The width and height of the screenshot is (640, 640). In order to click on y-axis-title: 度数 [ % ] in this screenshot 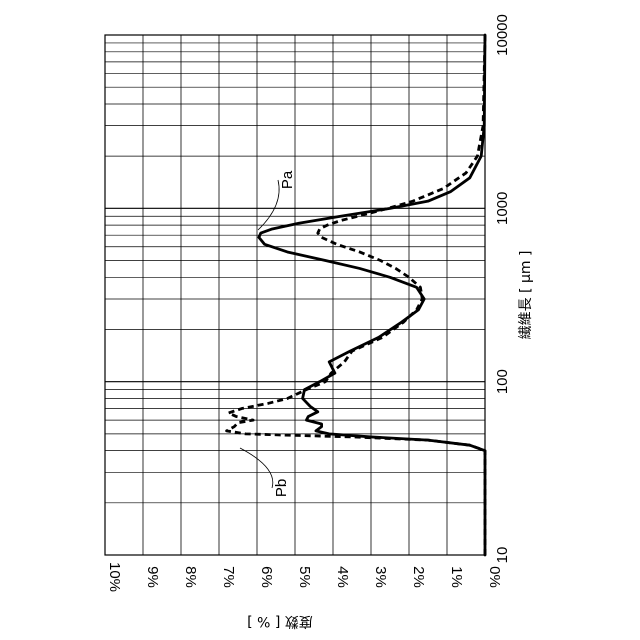, I will do `click(280, 621)`.